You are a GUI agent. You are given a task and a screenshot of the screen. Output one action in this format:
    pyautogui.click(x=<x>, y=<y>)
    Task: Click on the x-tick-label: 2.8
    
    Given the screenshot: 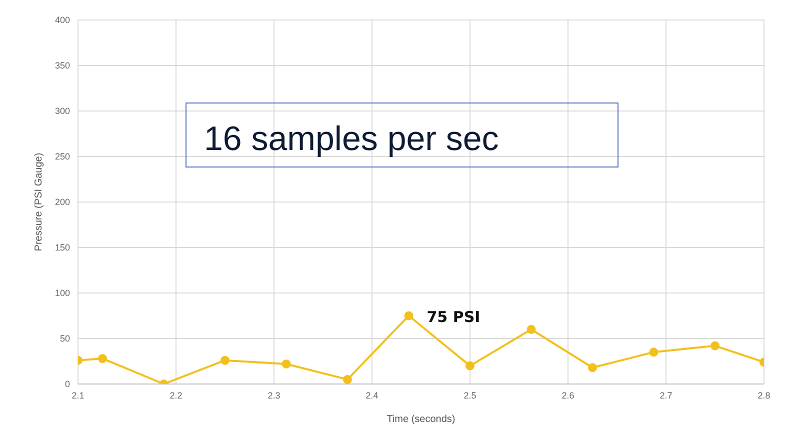 What is the action you would take?
    pyautogui.click(x=764, y=395)
    